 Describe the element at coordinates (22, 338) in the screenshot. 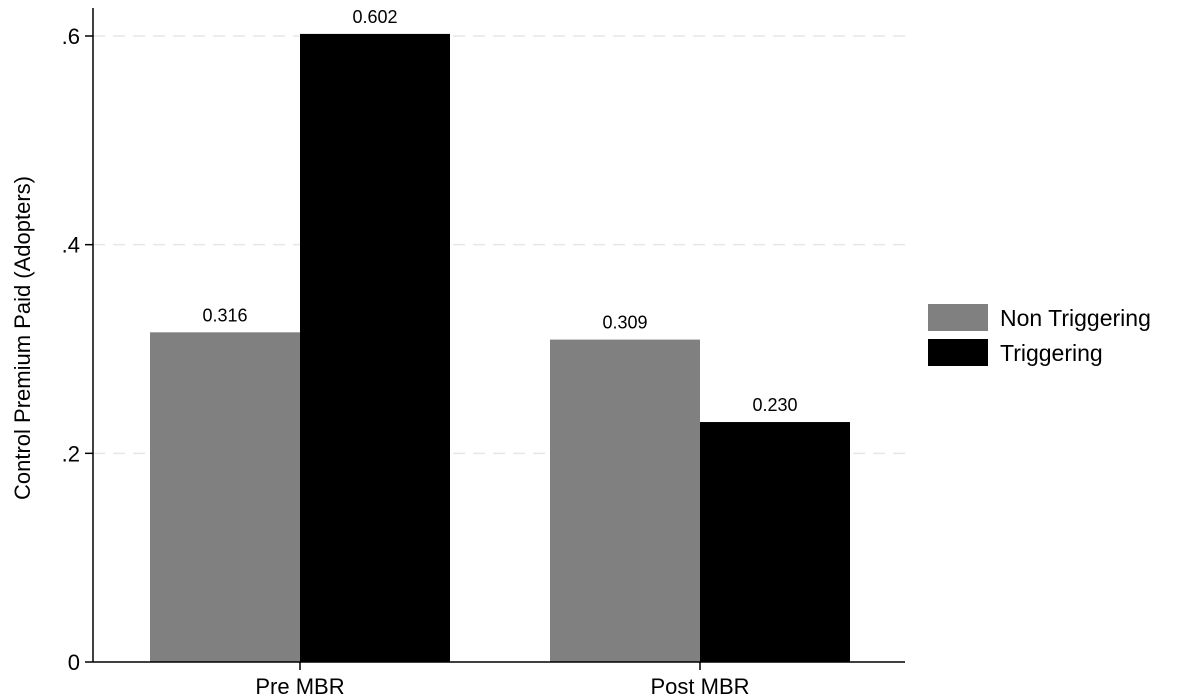

I see `y-axis-label: Control Premium Paid (Adopters)` at that location.